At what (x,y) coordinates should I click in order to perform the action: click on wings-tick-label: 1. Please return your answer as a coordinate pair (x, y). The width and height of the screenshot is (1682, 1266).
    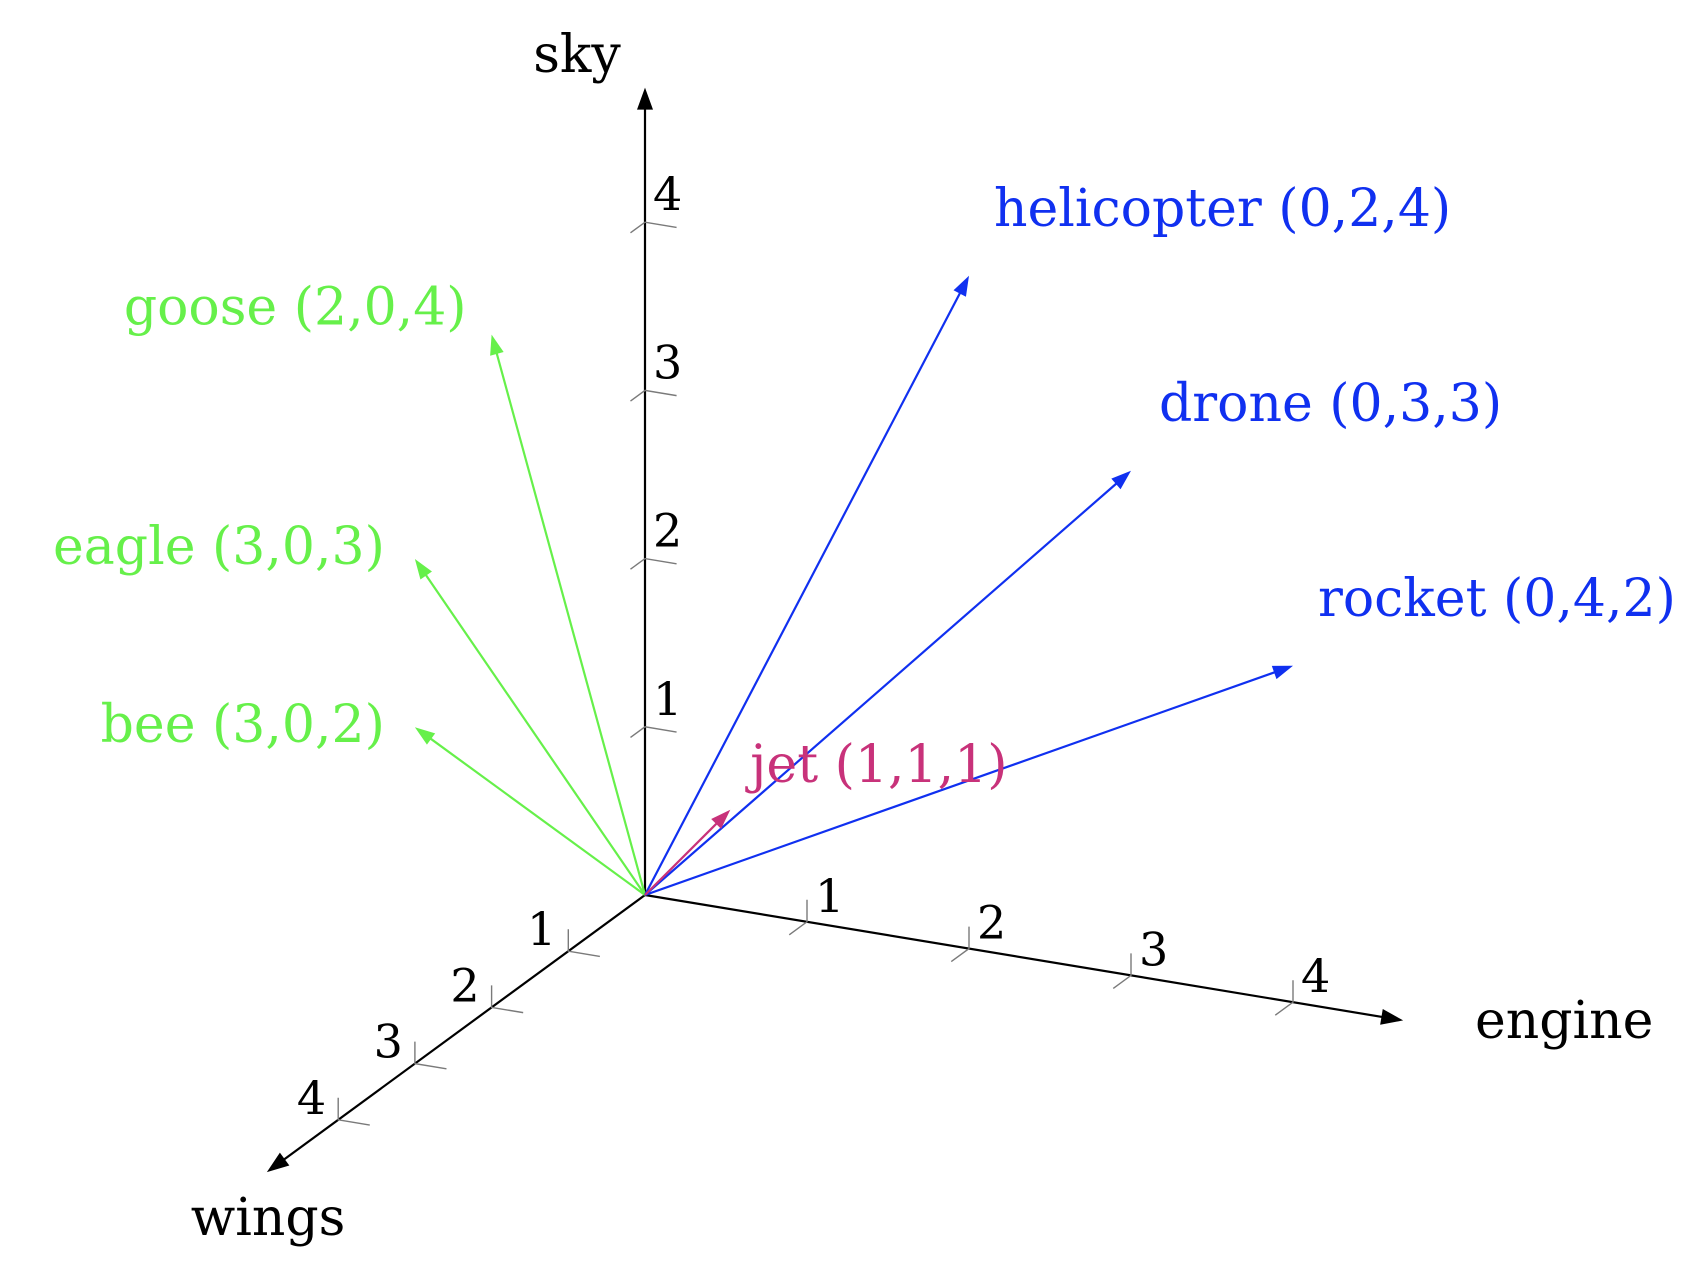
    Looking at the image, I should click on (541, 929).